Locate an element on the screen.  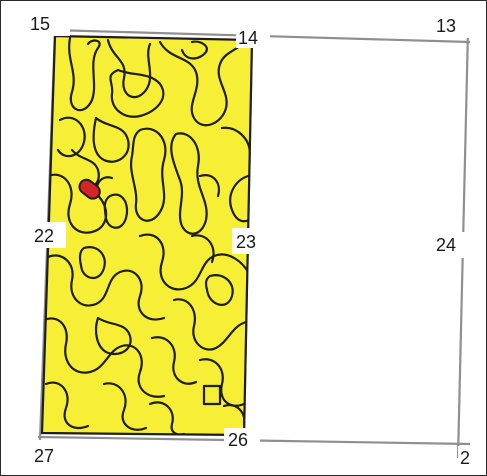
section-label-24: 24 is located at coordinates (446, 245).